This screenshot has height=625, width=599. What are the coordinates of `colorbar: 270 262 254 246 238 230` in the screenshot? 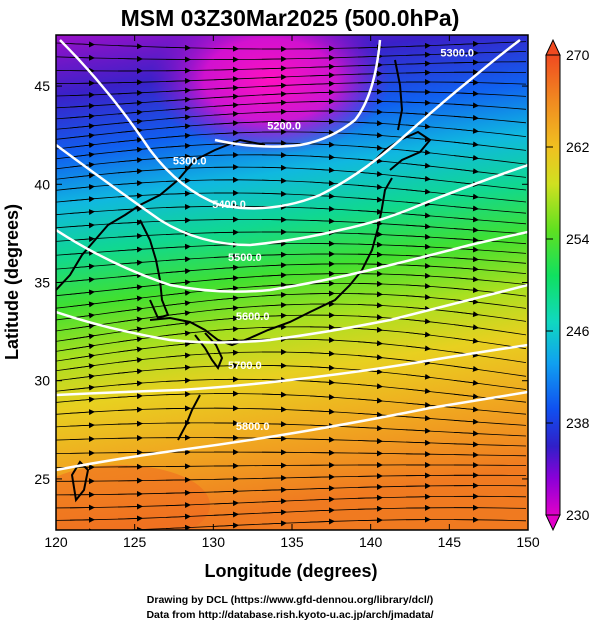 It's located at (567, 285).